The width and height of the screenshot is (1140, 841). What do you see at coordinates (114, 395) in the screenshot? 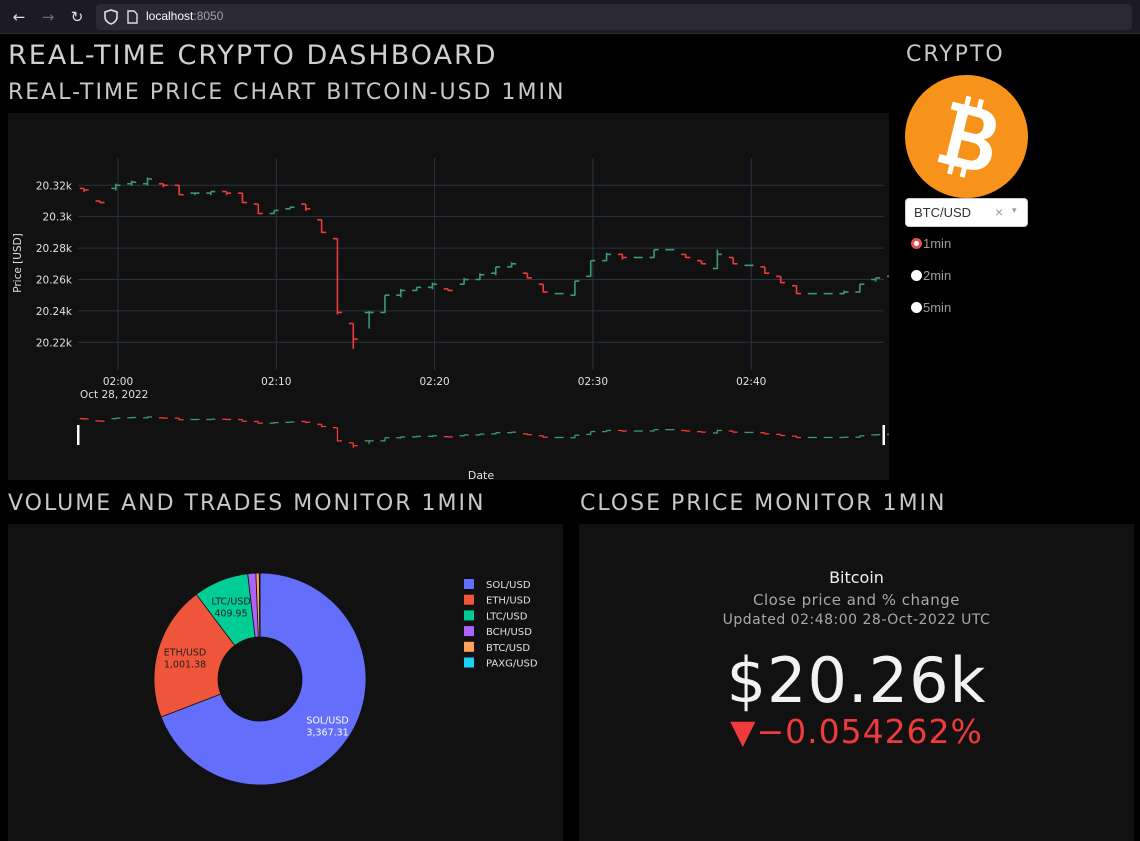
I see `x-tick-date: Oct 28, 2022` at bounding box center [114, 395].